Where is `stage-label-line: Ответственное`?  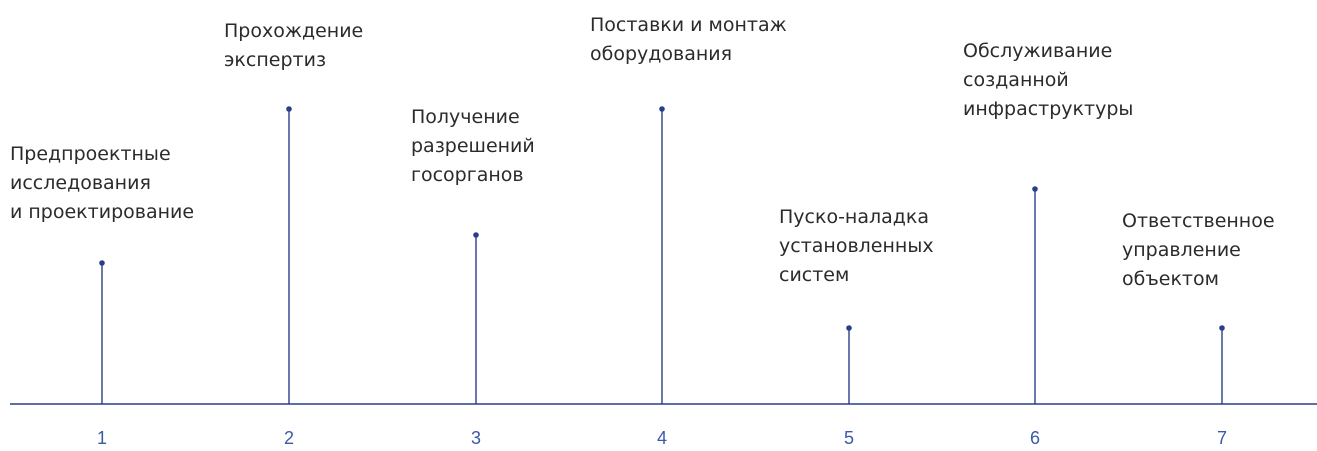 stage-label-line: Ответственное is located at coordinates (1198, 221).